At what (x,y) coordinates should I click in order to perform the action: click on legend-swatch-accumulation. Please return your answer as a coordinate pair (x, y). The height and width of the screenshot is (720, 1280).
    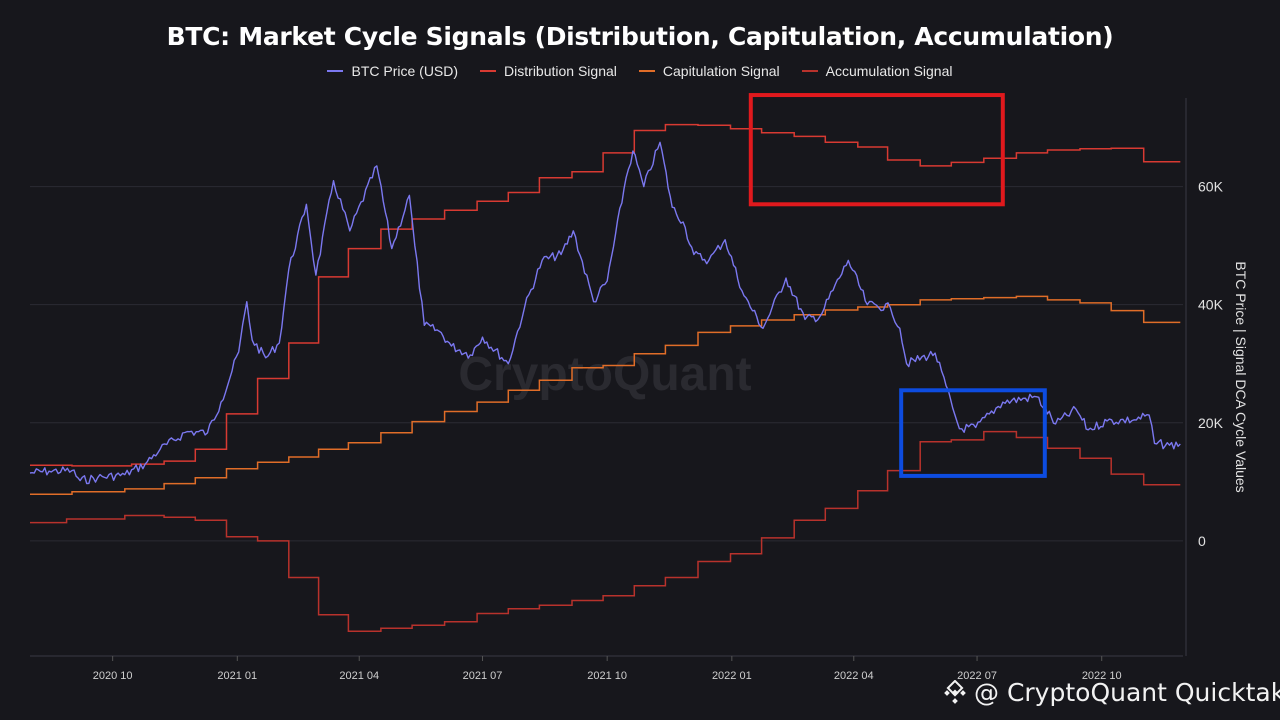
    Looking at the image, I should click on (809, 71).